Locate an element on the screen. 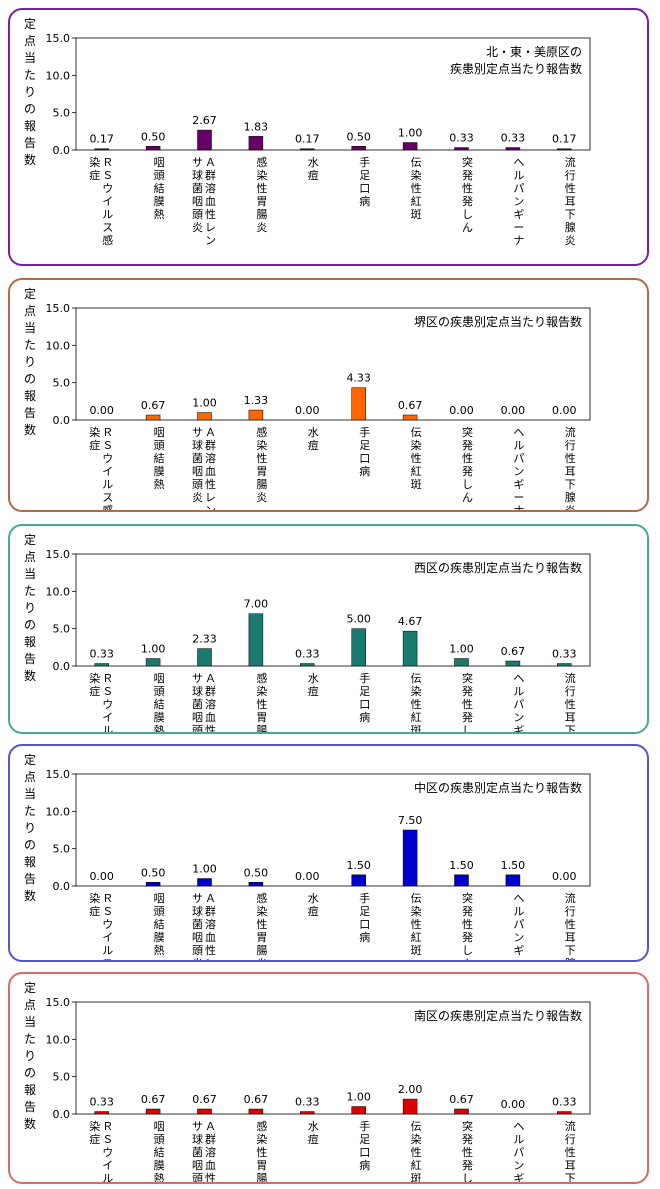 The height and width of the screenshot is (1189, 660). x-tick-label: 感染性胃腸炎 is located at coordinates (261, 702).